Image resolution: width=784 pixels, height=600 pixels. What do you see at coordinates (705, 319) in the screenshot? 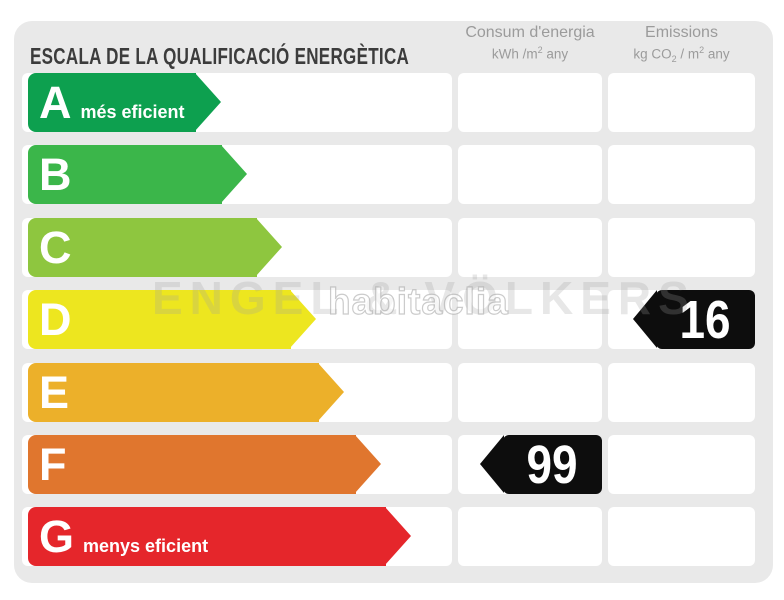
I see `marker-value: 16` at bounding box center [705, 319].